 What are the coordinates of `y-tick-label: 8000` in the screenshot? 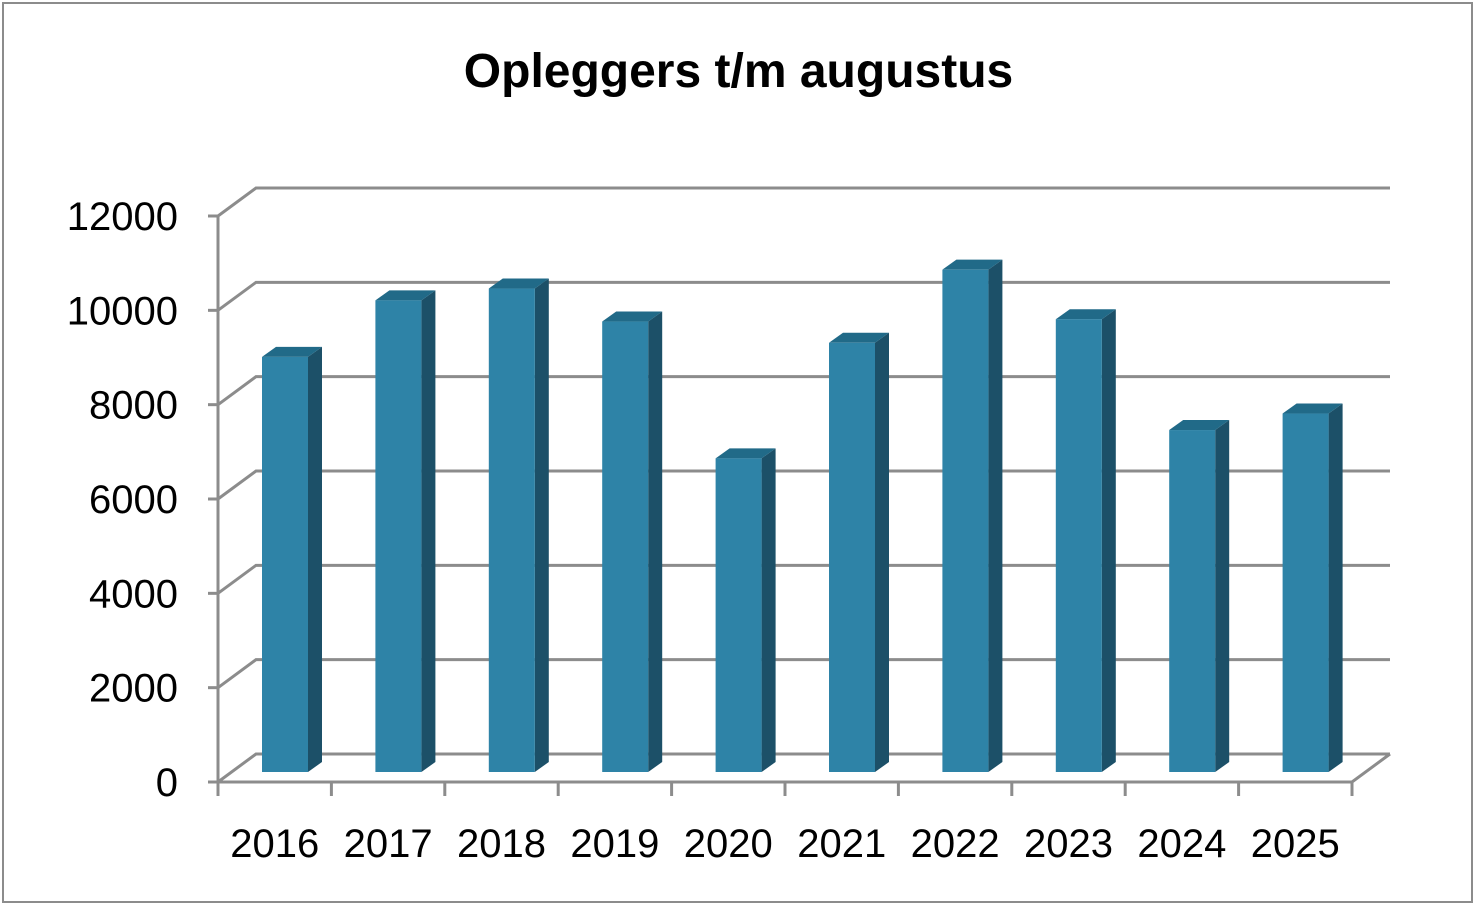 It's located at (133, 406).